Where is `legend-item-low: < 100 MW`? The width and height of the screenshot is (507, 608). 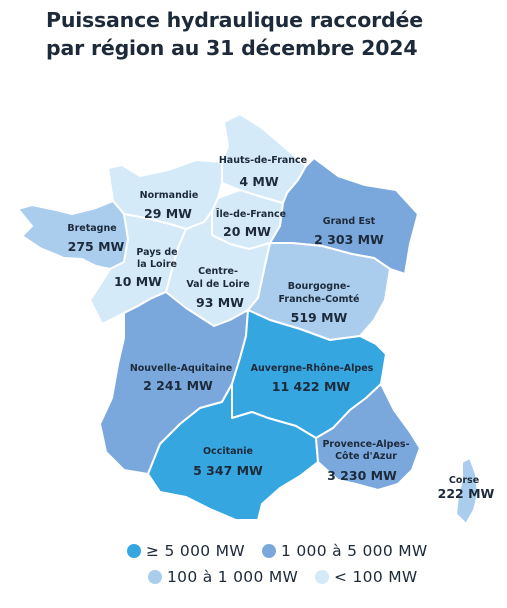
legend-item-low: < 100 MW is located at coordinates (366, 577).